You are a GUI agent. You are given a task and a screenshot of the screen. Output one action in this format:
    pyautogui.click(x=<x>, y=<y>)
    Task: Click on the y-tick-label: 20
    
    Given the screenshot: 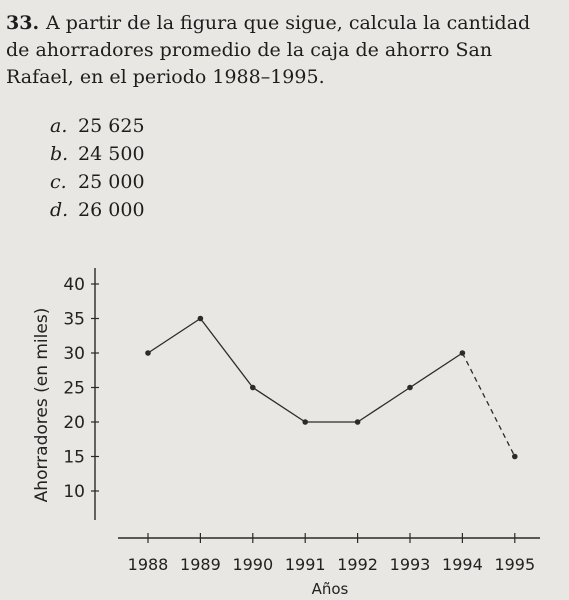 What is the action you would take?
    pyautogui.click(x=74, y=423)
    